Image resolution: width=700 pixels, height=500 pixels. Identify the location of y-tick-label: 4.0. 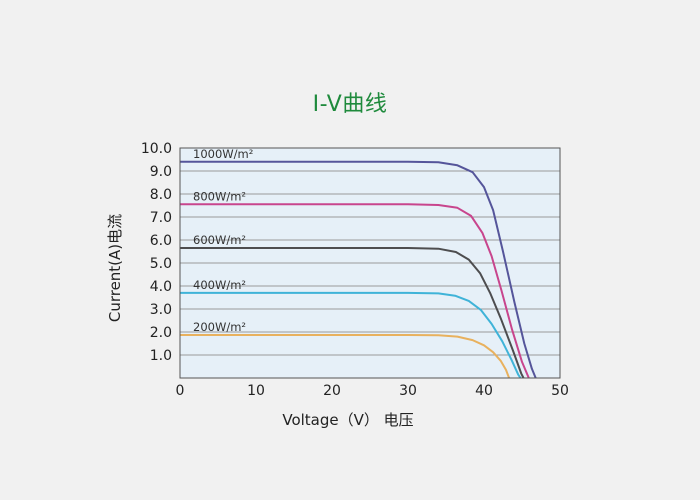
(161, 287).